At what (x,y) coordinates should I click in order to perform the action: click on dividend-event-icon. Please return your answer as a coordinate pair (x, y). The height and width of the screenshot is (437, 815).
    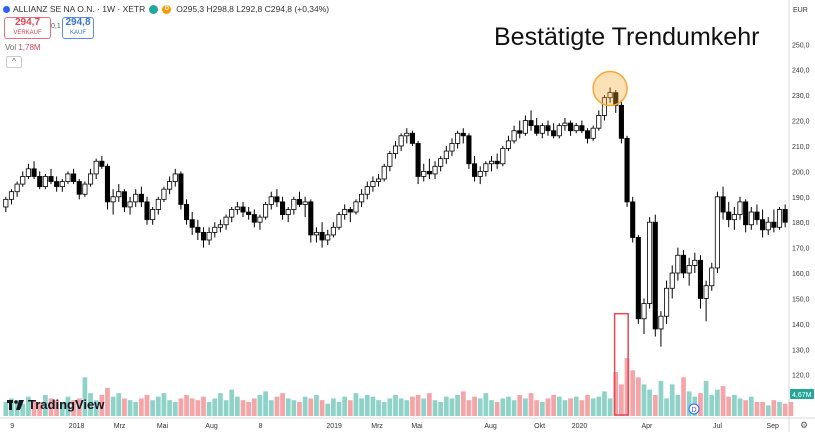
    Looking at the image, I should click on (694, 409).